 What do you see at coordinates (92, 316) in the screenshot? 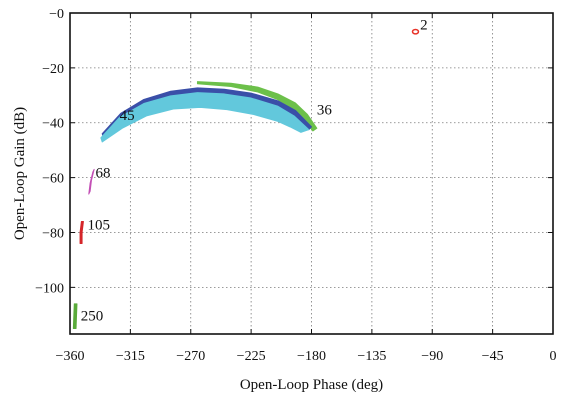
I see `annotation-label-250: 250` at bounding box center [92, 316].